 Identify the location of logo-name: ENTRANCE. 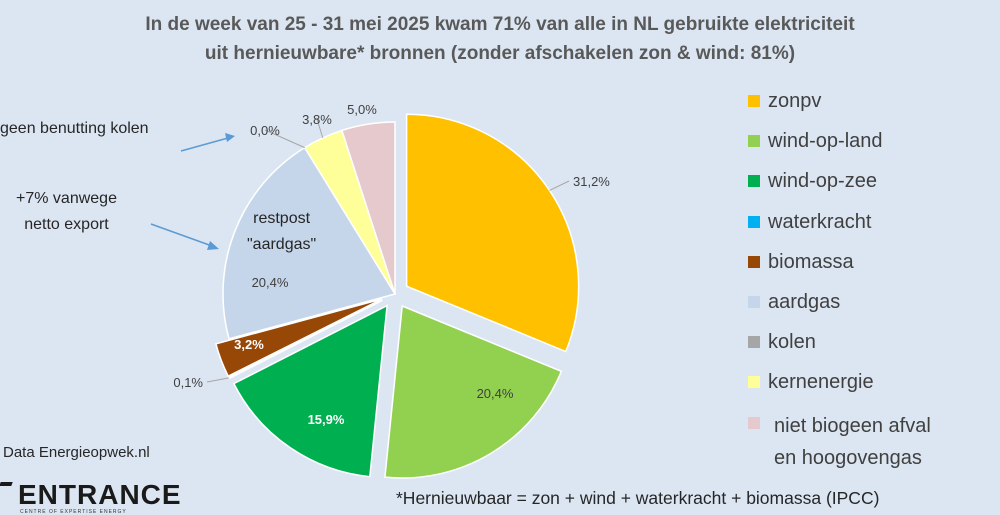
(100, 494).